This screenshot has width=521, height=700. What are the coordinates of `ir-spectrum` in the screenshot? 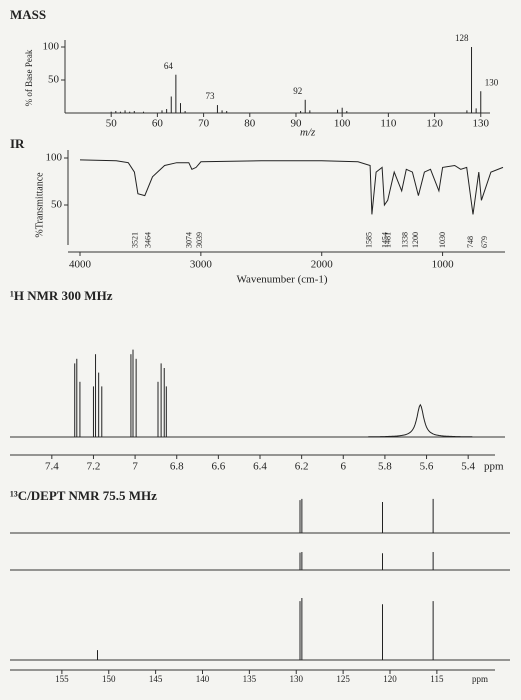 It's located at (291, 187).